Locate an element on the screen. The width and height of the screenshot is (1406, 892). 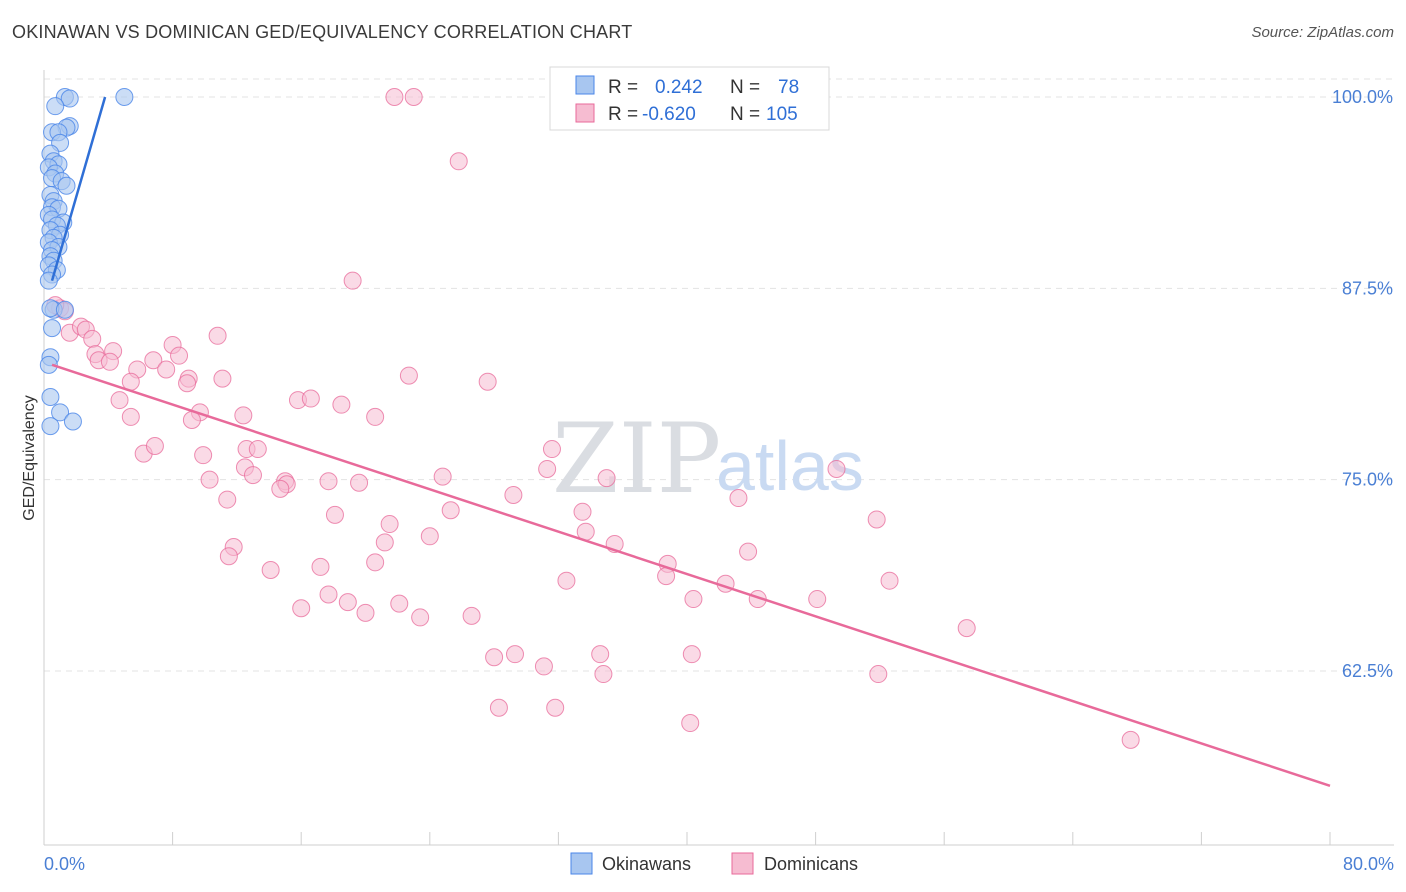
legend-r-value-okinawans: 0.242 is located at coordinates (679, 87).